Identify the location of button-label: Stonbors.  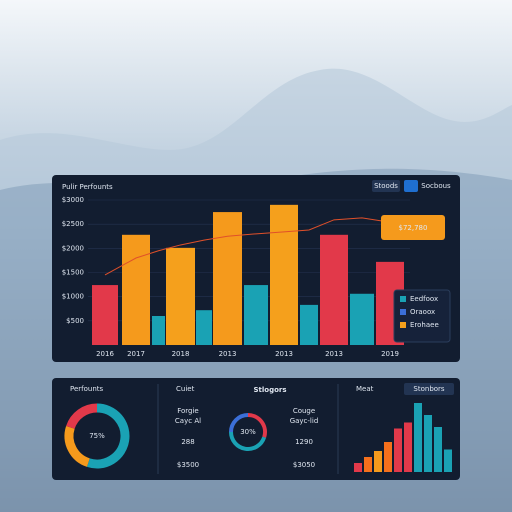
(429, 389).